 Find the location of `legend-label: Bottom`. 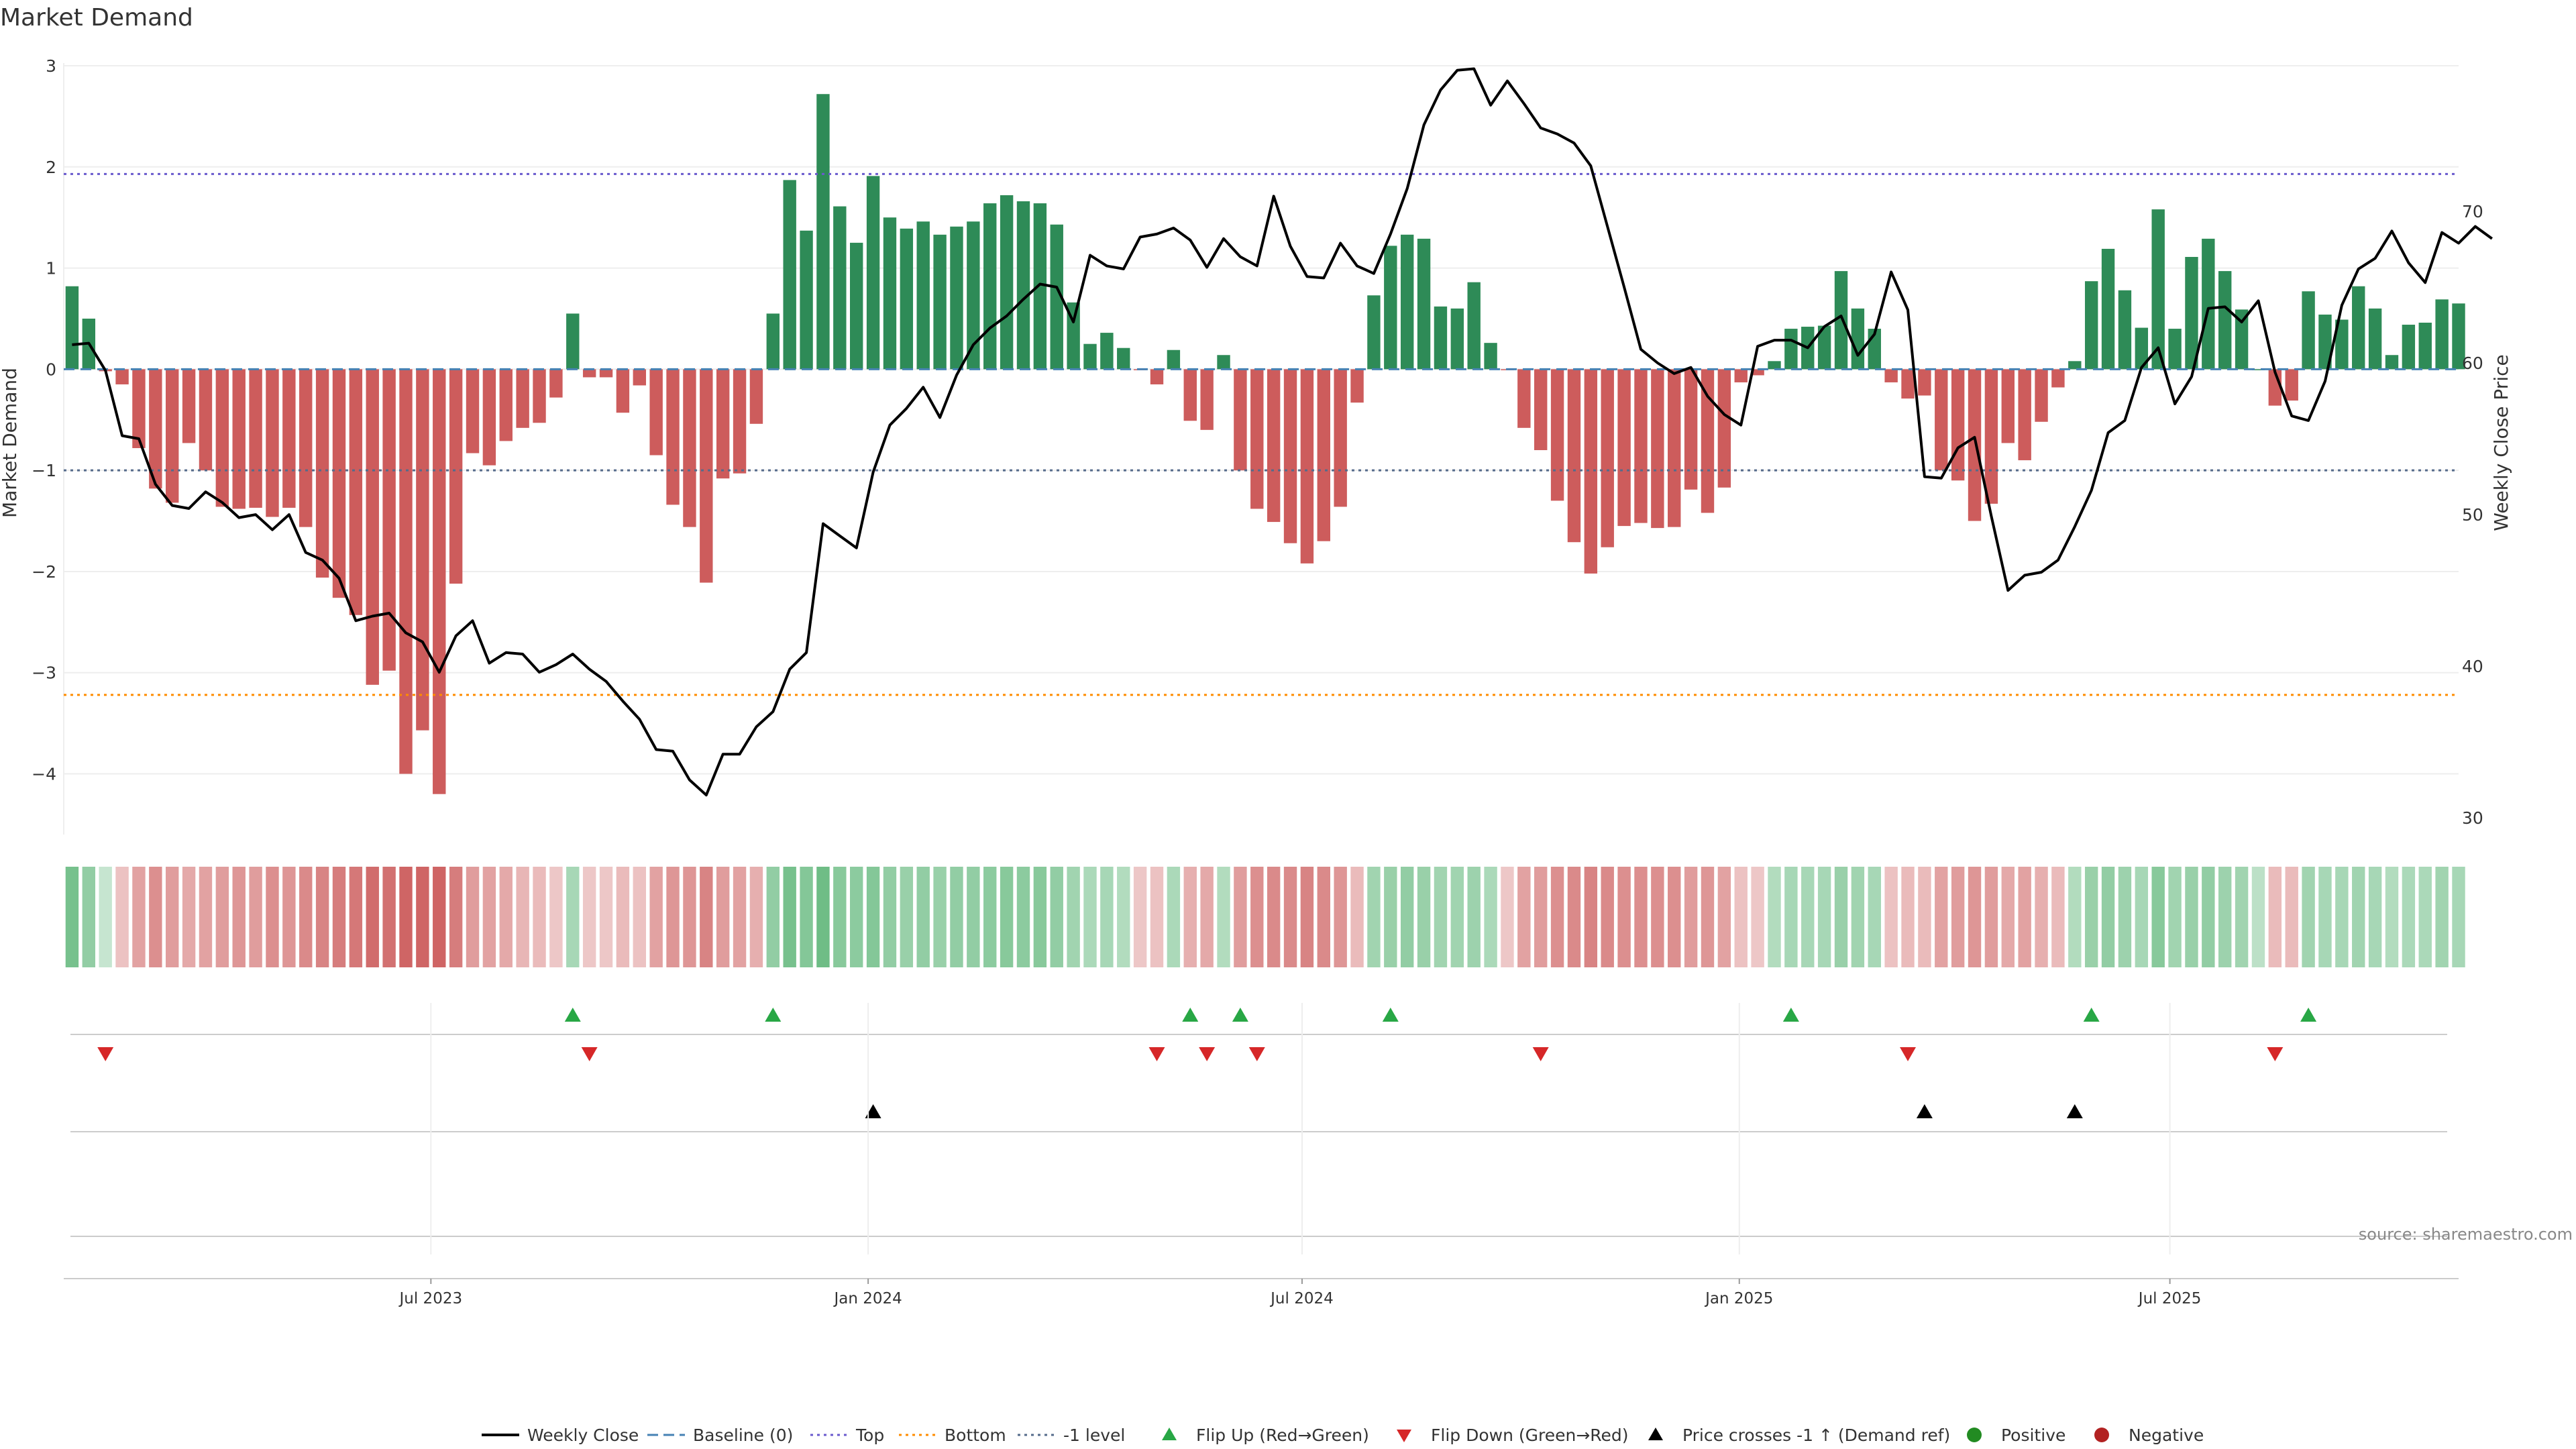

legend-label: Bottom is located at coordinates (975, 1435).